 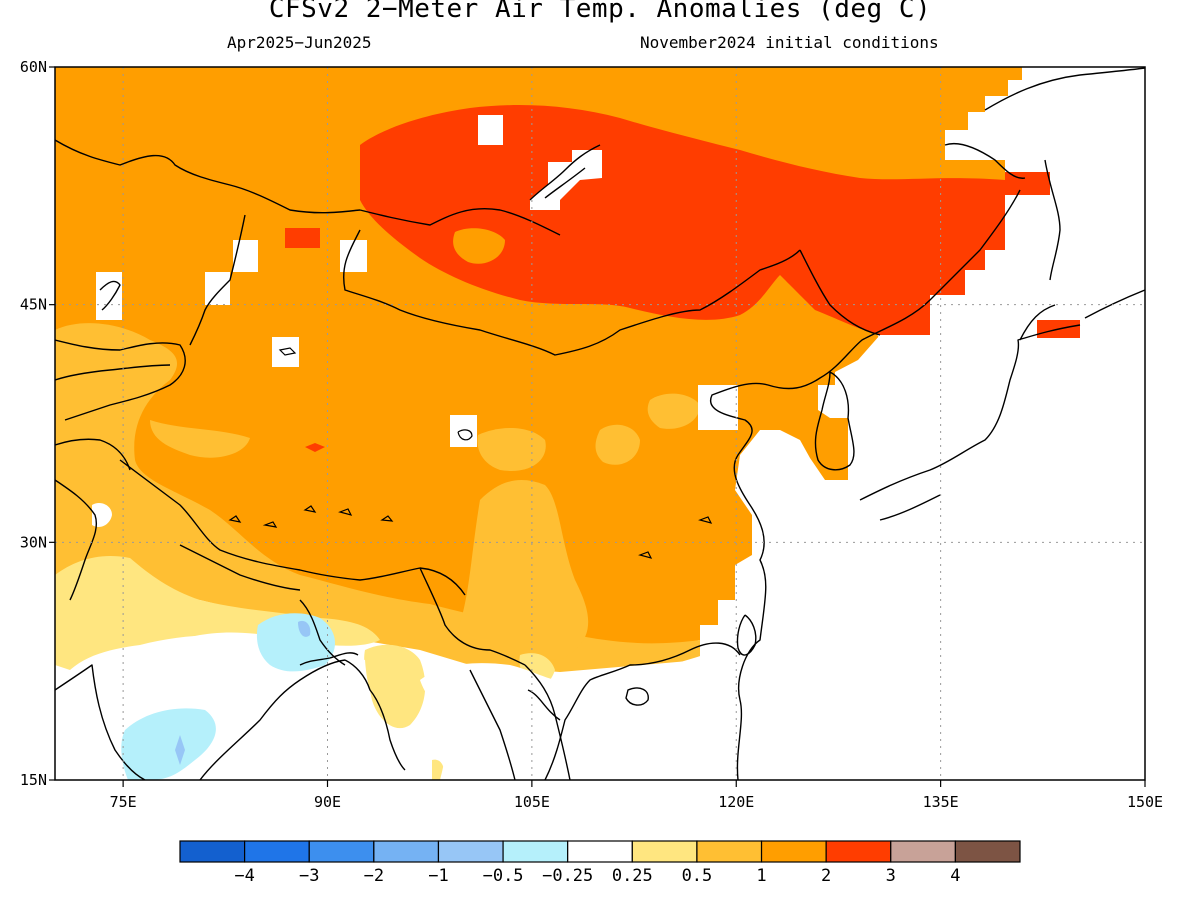 I want to click on small-lakes, so click(x=470, y=453).